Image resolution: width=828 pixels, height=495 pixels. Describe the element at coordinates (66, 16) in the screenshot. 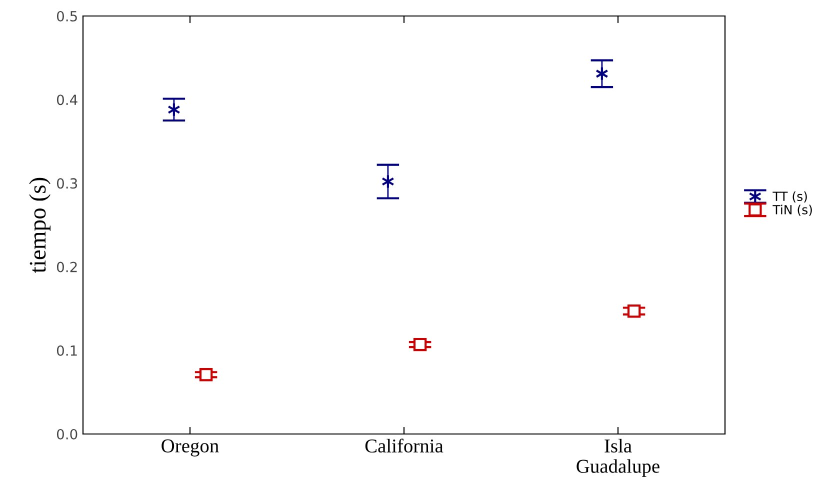

I see `y-tick-label: 0.5` at that location.